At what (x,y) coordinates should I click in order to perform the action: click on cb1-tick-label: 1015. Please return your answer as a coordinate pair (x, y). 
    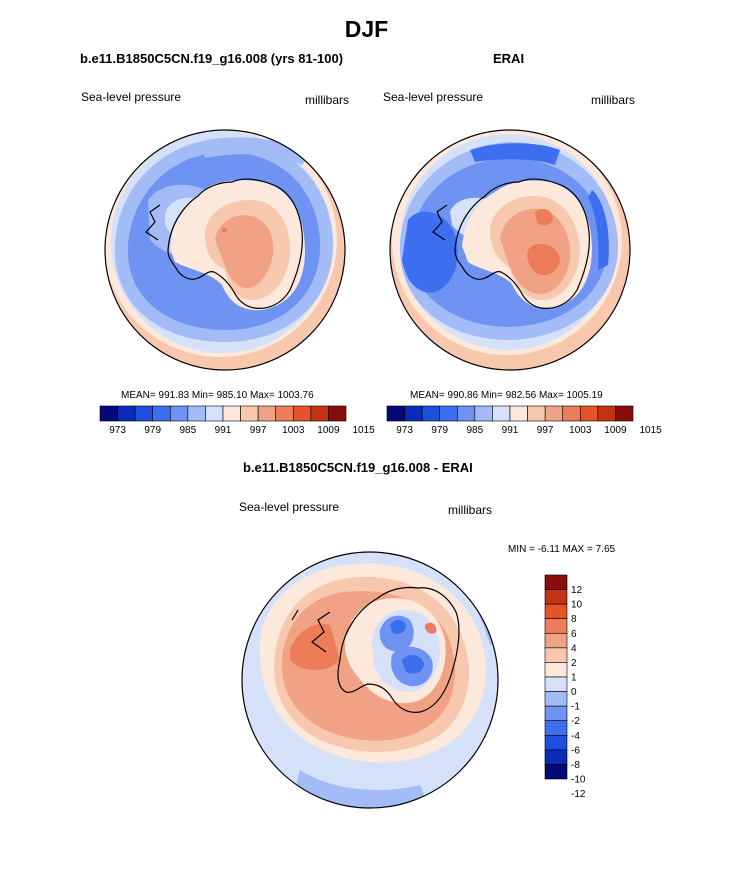
    Looking at the image, I should click on (363, 430).